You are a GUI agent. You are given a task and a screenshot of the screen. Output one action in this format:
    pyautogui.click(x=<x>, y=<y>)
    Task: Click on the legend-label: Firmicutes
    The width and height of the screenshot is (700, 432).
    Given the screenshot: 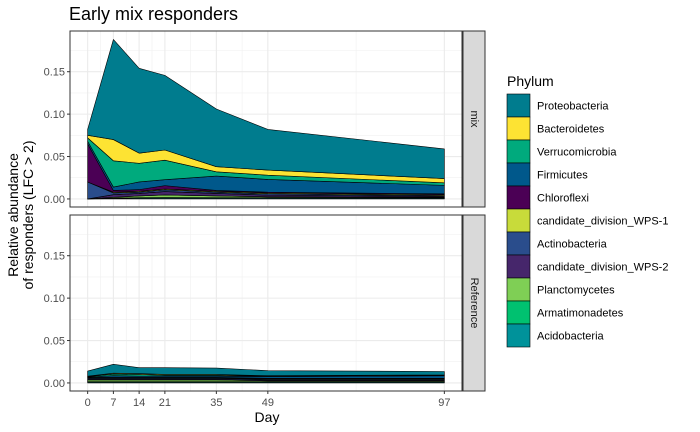 What is the action you would take?
    pyautogui.click(x=562, y=176)
    